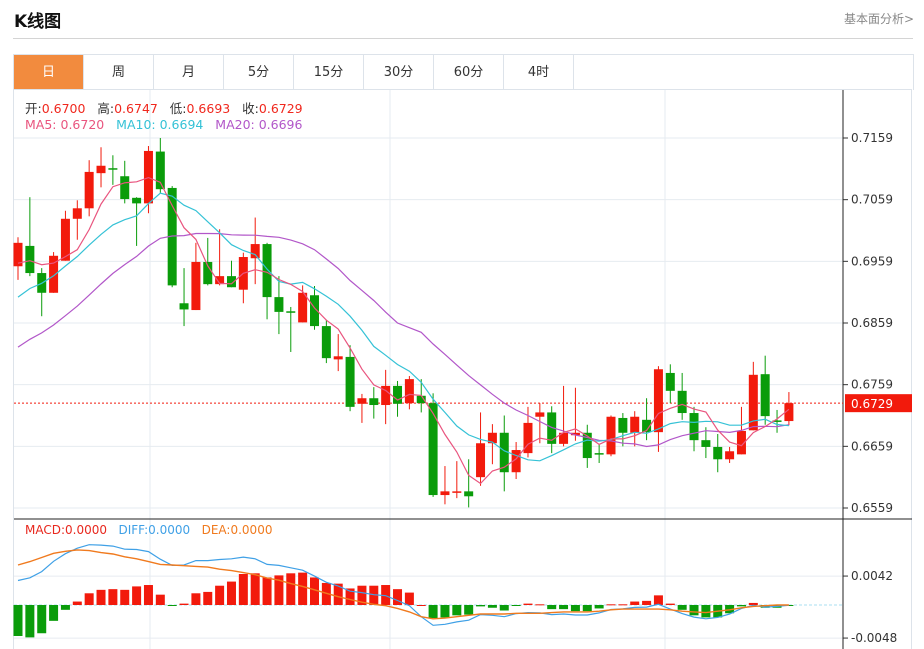 Image resolution: width=924 pixels, height=649 pixels. Describe the element at coordinates (872, 261) in the screenshot. I see `y-tick-label: 0.6959` at that location.